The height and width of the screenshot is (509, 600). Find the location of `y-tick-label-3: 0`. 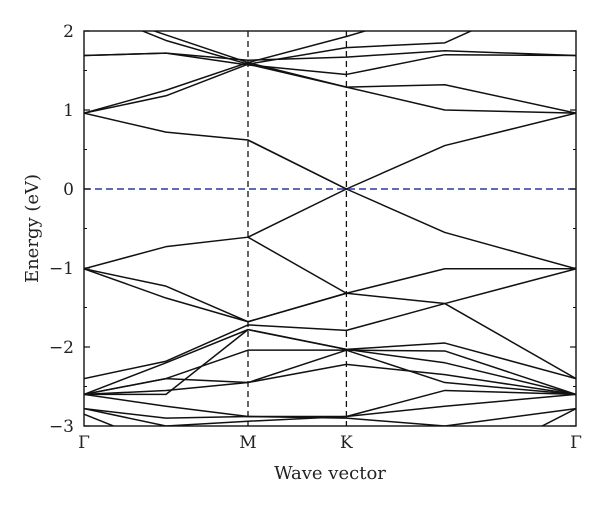

y-tick-label-3: 0 is located at coordinates (68, 190).